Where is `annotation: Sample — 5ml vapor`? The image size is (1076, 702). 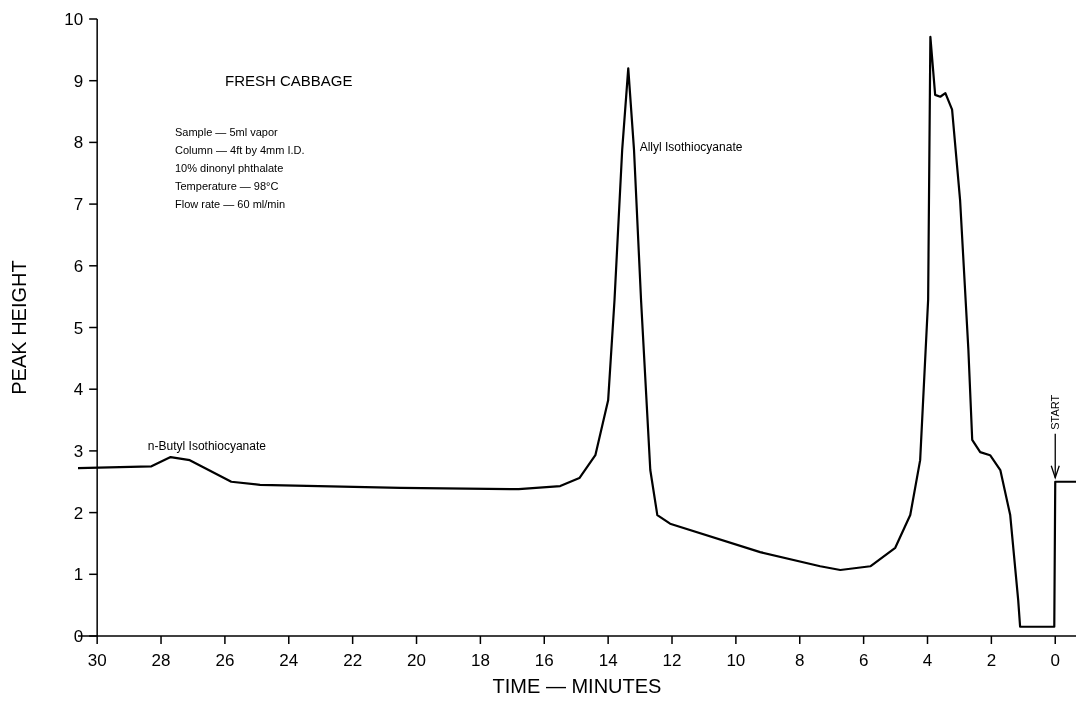 annotation: Sample — 5ml vapor is located at coordinates (227, 132).